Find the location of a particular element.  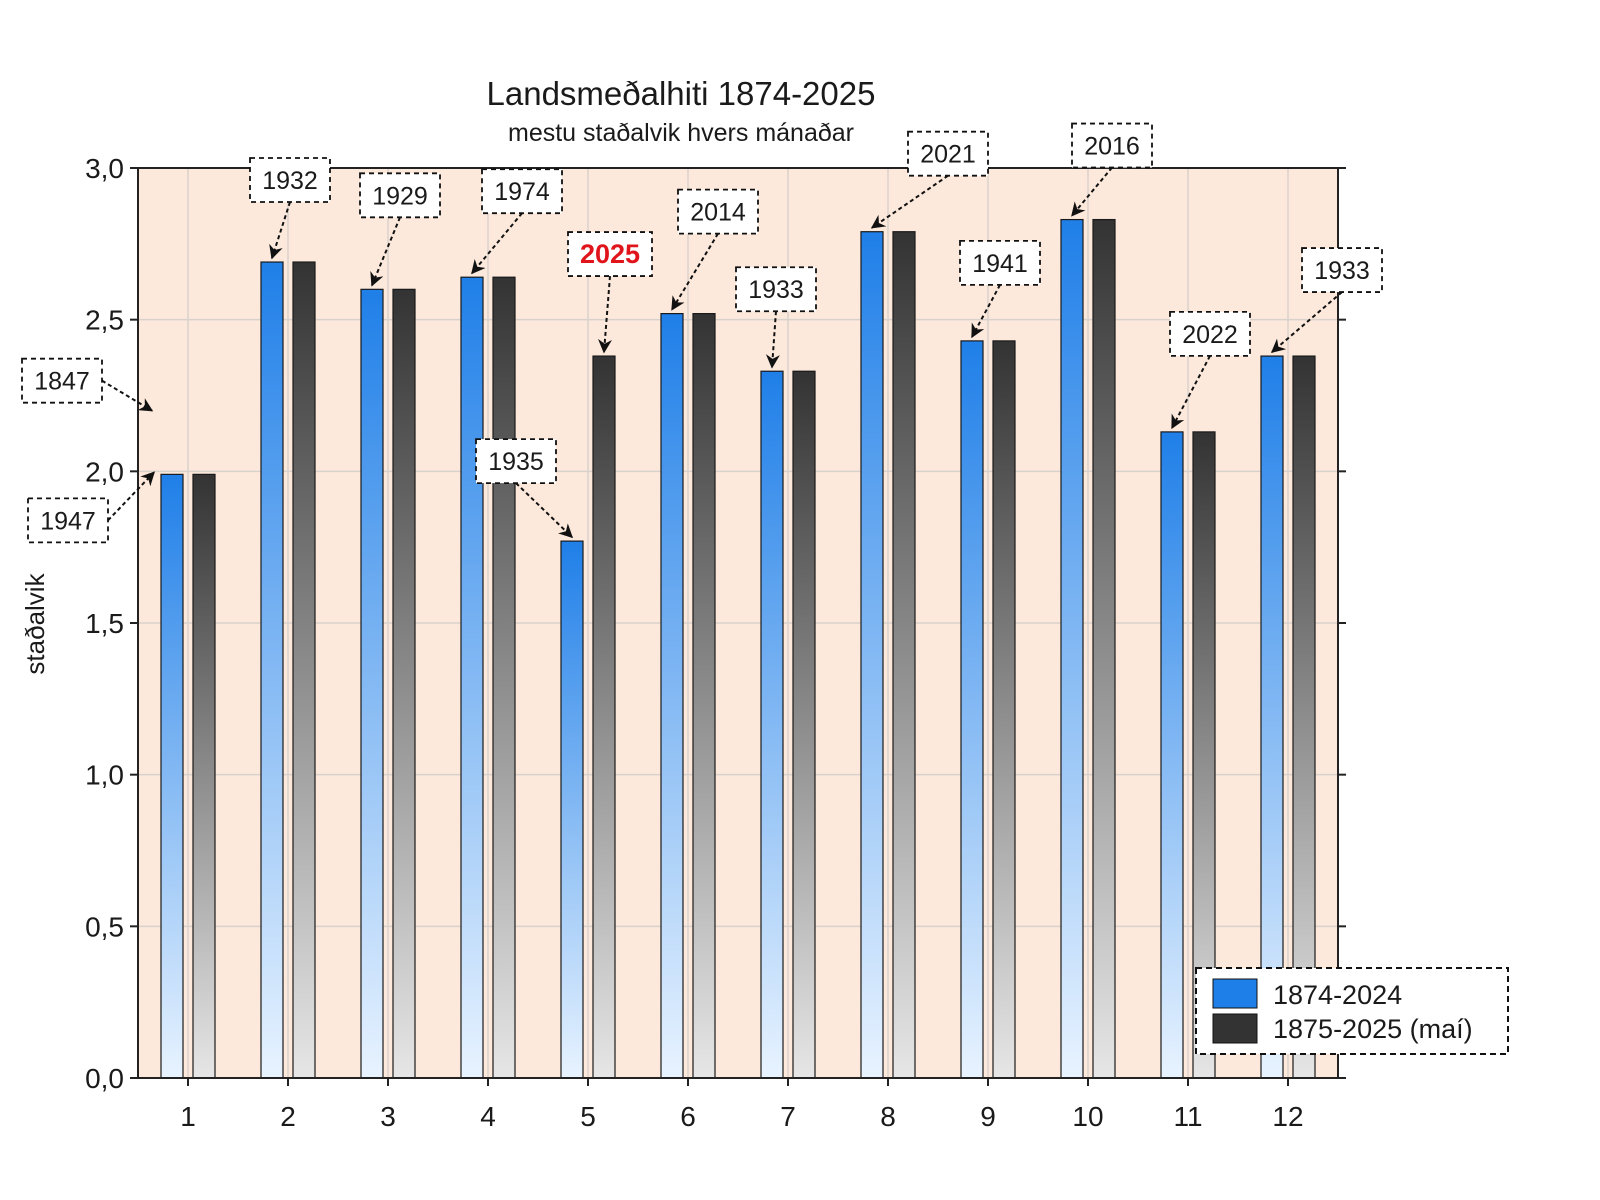

annotation-label: 2014 is located at coordinates (718, 213).